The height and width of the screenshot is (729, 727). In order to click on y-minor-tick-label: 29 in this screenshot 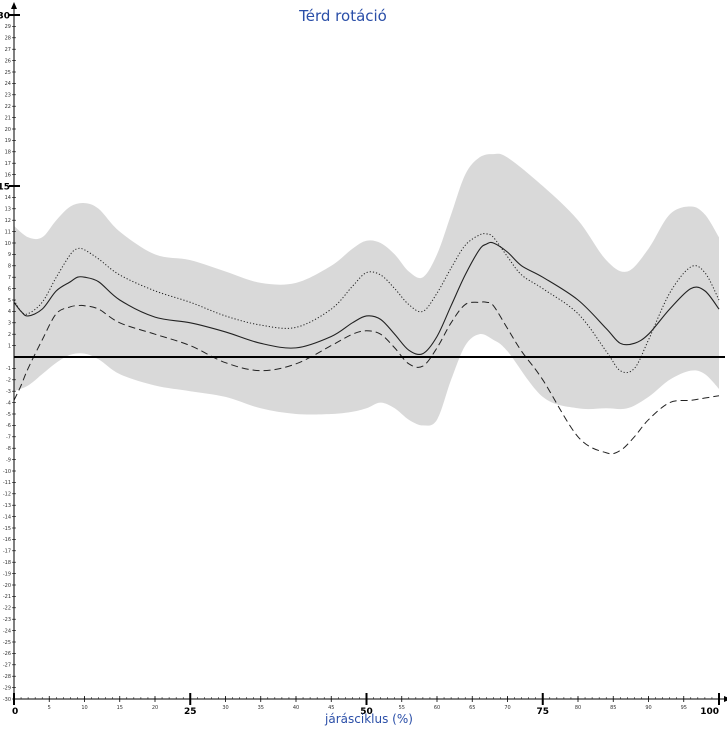, I will do `click(8, 27)`.